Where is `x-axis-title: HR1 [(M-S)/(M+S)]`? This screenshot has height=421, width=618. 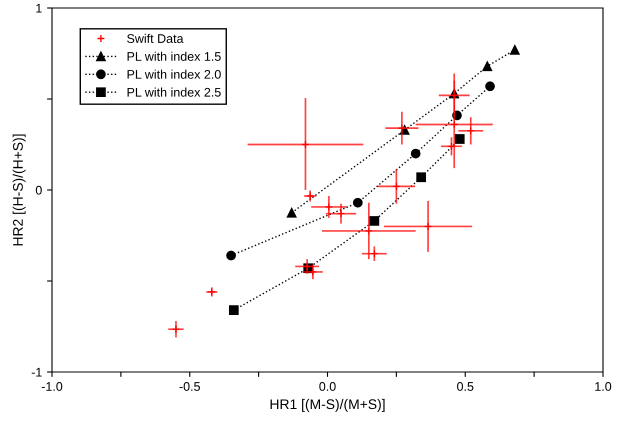 x-axis-title: HR1 [(M-S)/(M+S)] is located at coordinates (327, 405).